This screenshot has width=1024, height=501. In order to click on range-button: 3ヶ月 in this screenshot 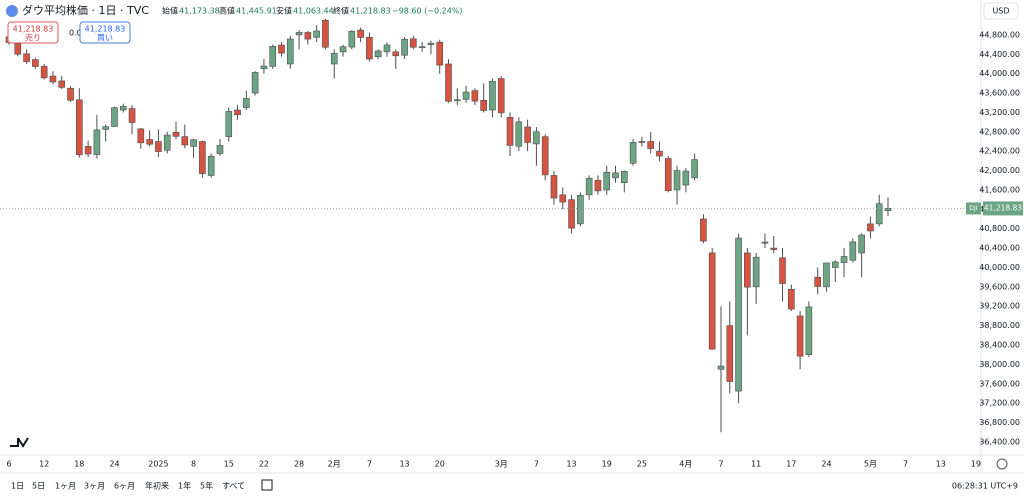, I will do `click(94, 486)`.